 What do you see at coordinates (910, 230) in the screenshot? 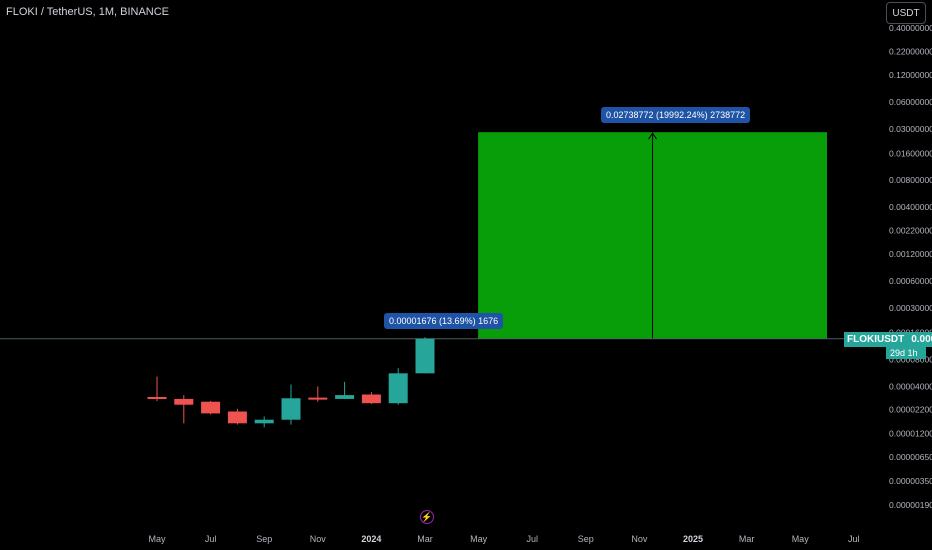
I see `price-tick-label: 0.00220000` at bounding box center [910, 230].